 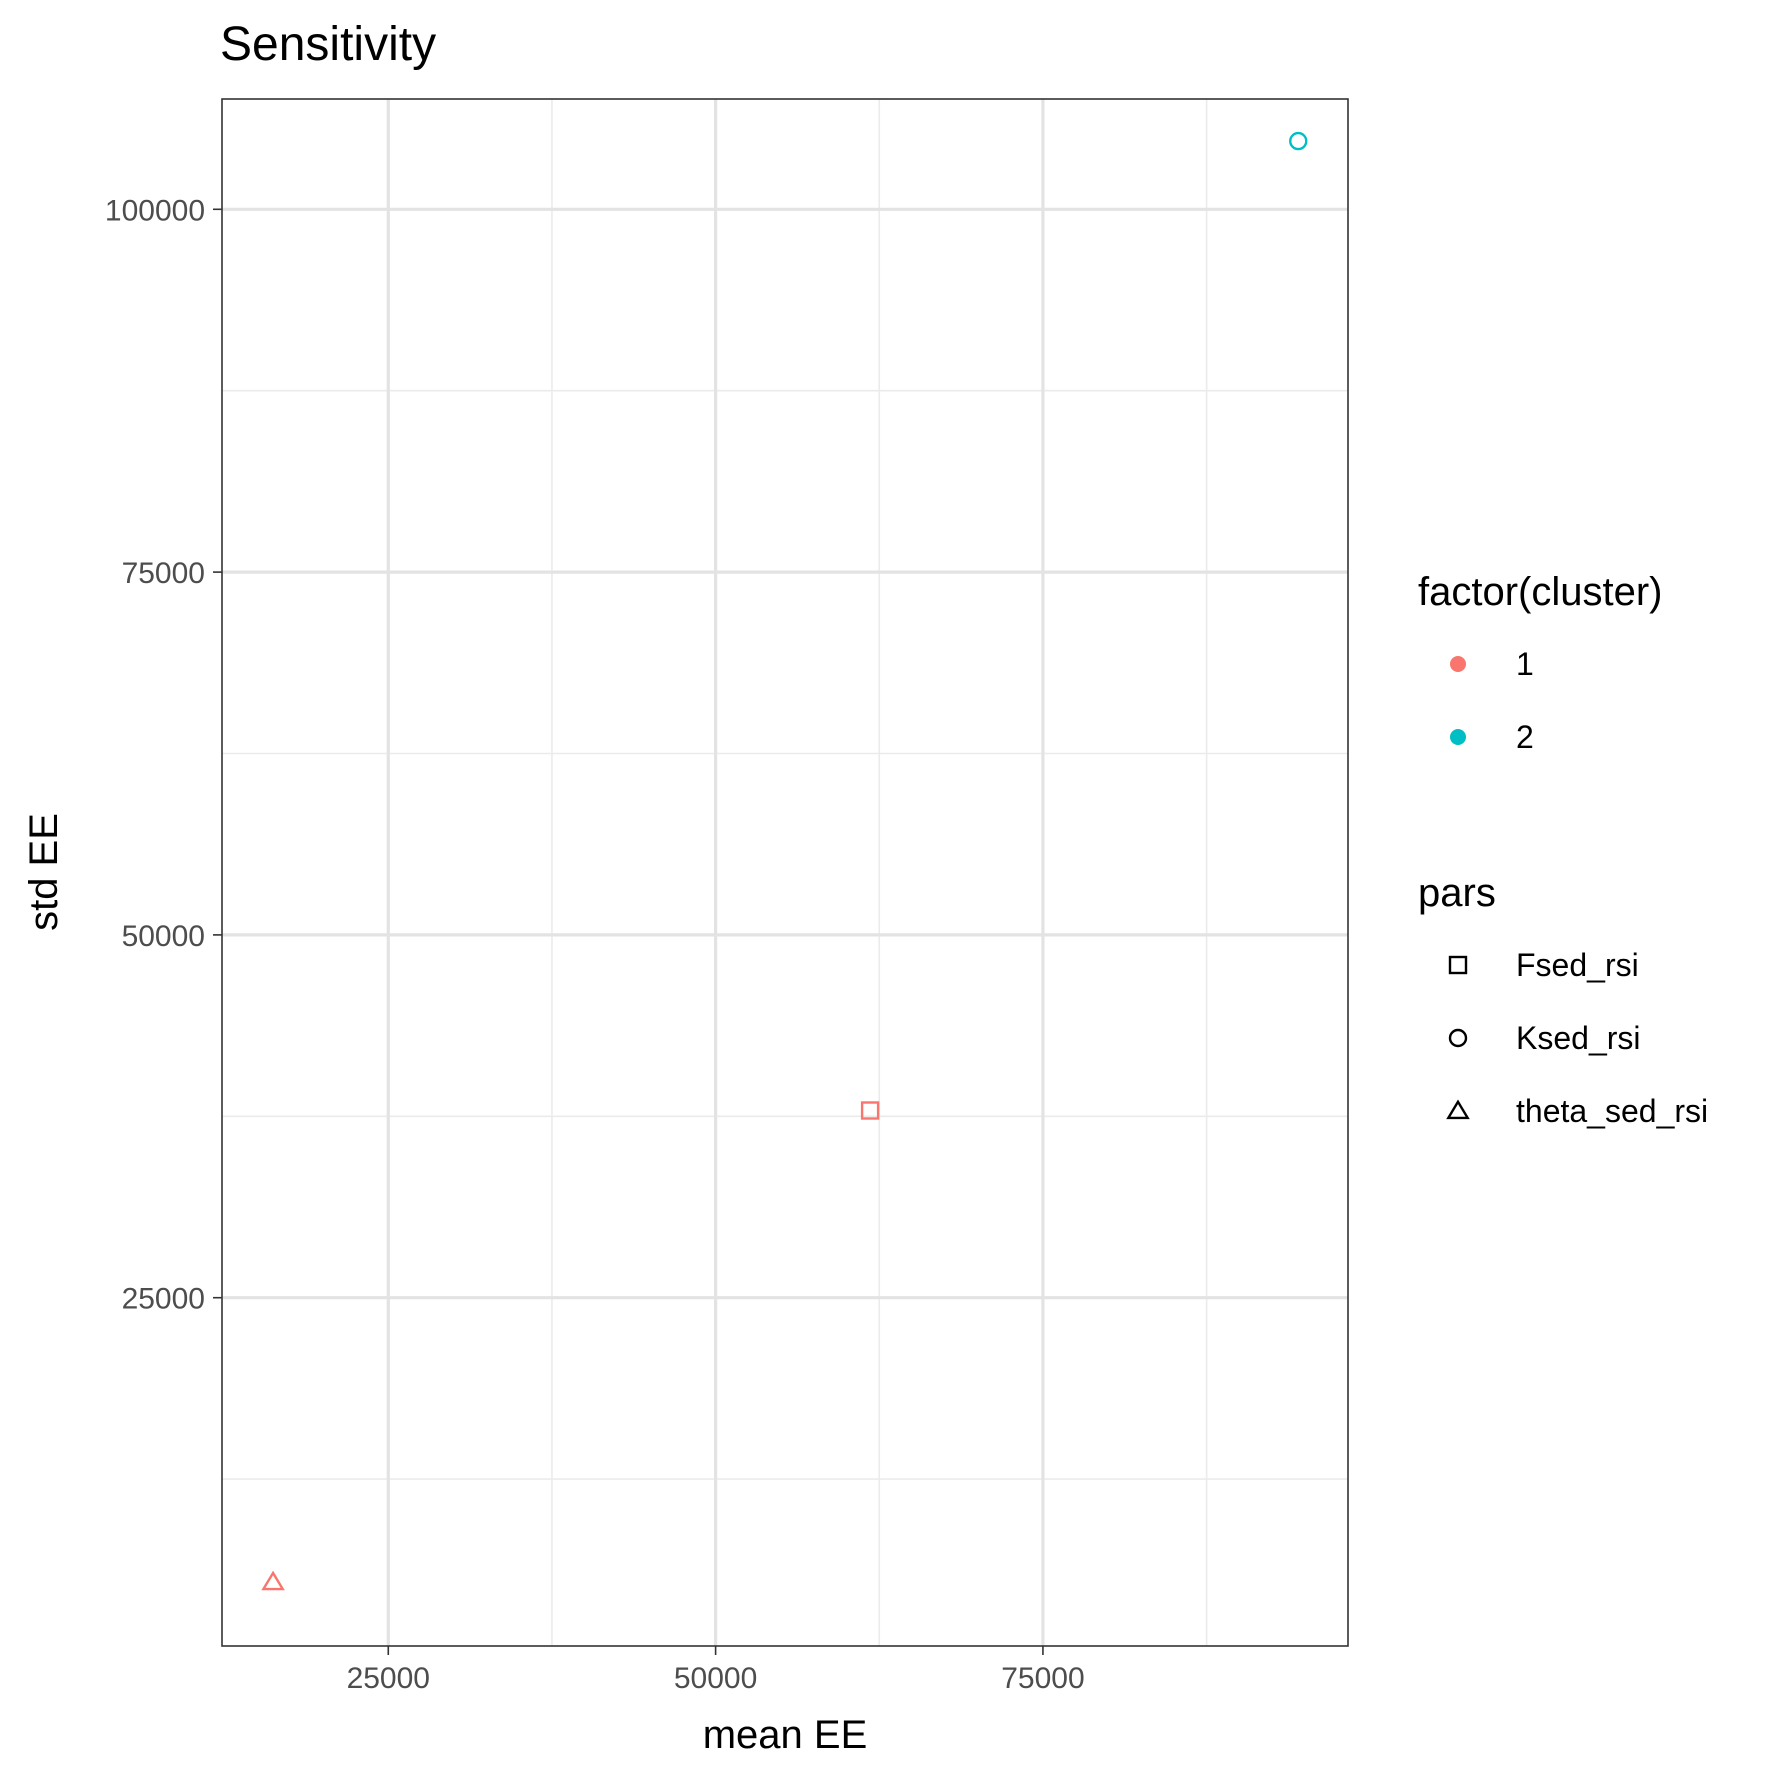 I want to click on data-point-Ksed-rsi, so click(x=1298, y=141).